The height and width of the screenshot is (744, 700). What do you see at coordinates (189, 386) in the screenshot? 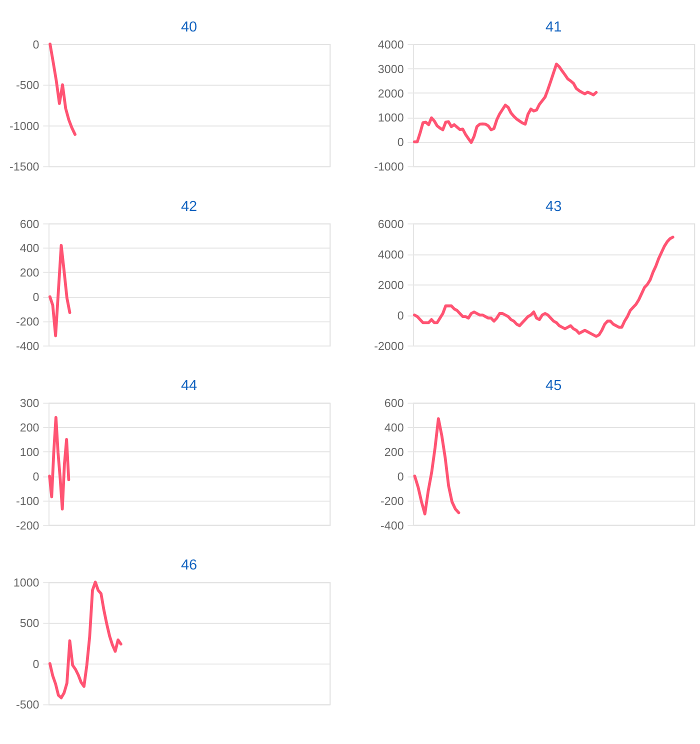
I see `chart-title: 44` at bounding box center [189, 386].